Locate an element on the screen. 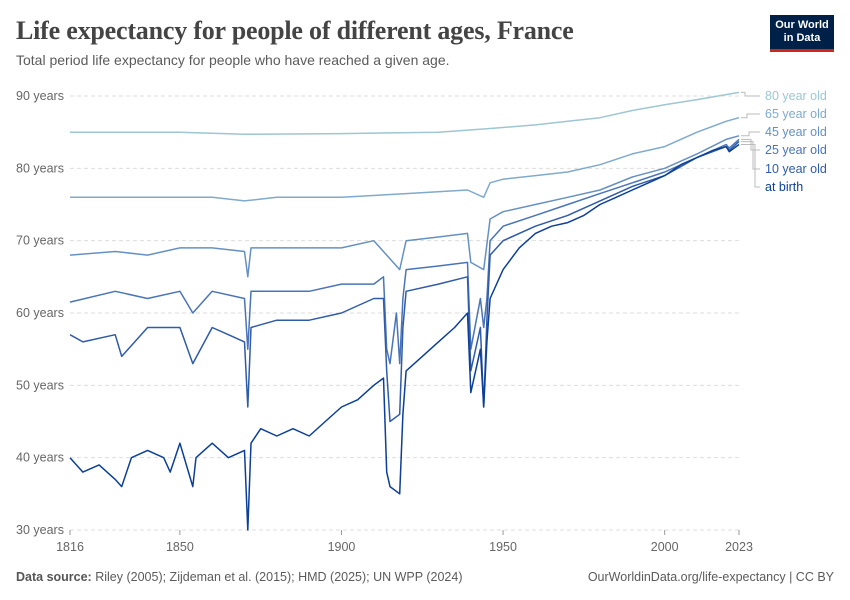 Image resolution: width=850 pixels, height=600 pixels. y-tick-label: 60 years is located at coordinates (40, 313).